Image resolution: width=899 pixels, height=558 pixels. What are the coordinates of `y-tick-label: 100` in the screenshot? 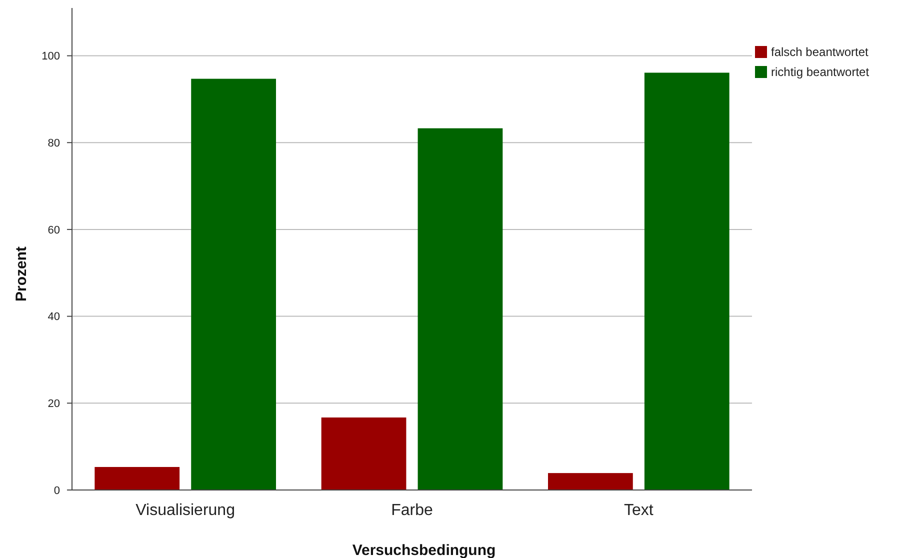 It's located at (51, 56).